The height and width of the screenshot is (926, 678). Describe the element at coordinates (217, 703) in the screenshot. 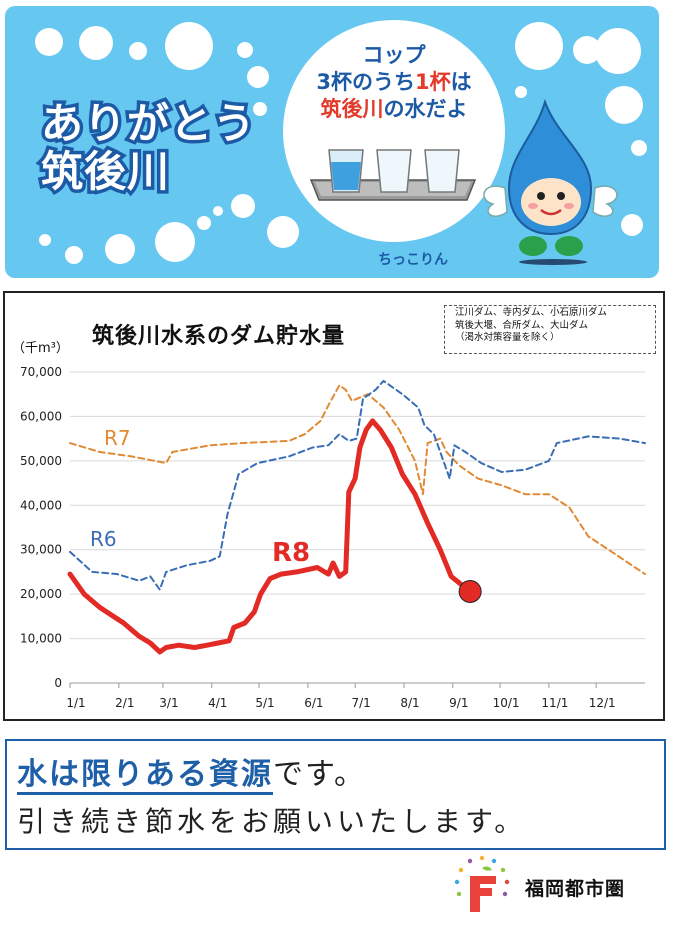

I see `x-tick-label: 4/1` at that location.